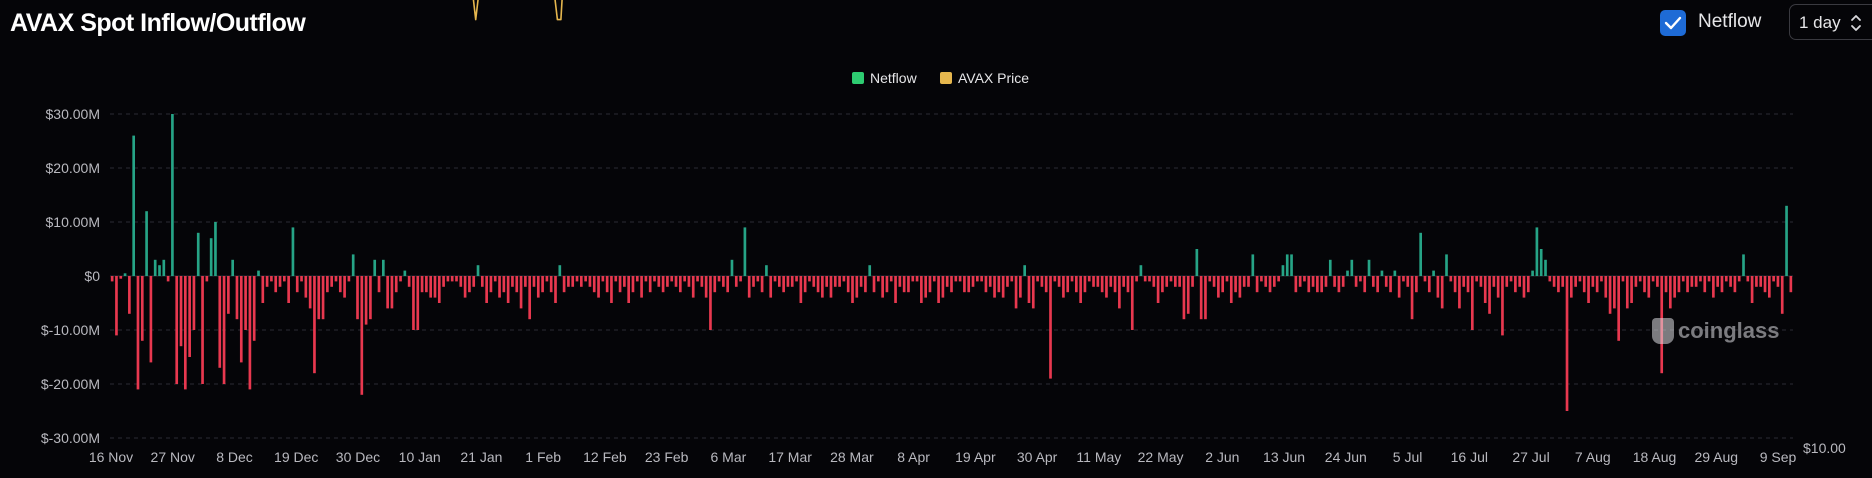 This screenshot has width=1872, height=478. I want to click on legend-item-price: AVAX Price, so click(984, 78).